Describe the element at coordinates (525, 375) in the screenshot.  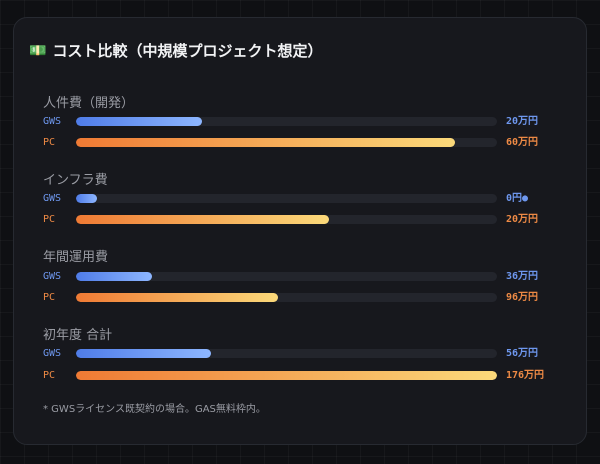
I see `bar-value: 176万円` at that location.